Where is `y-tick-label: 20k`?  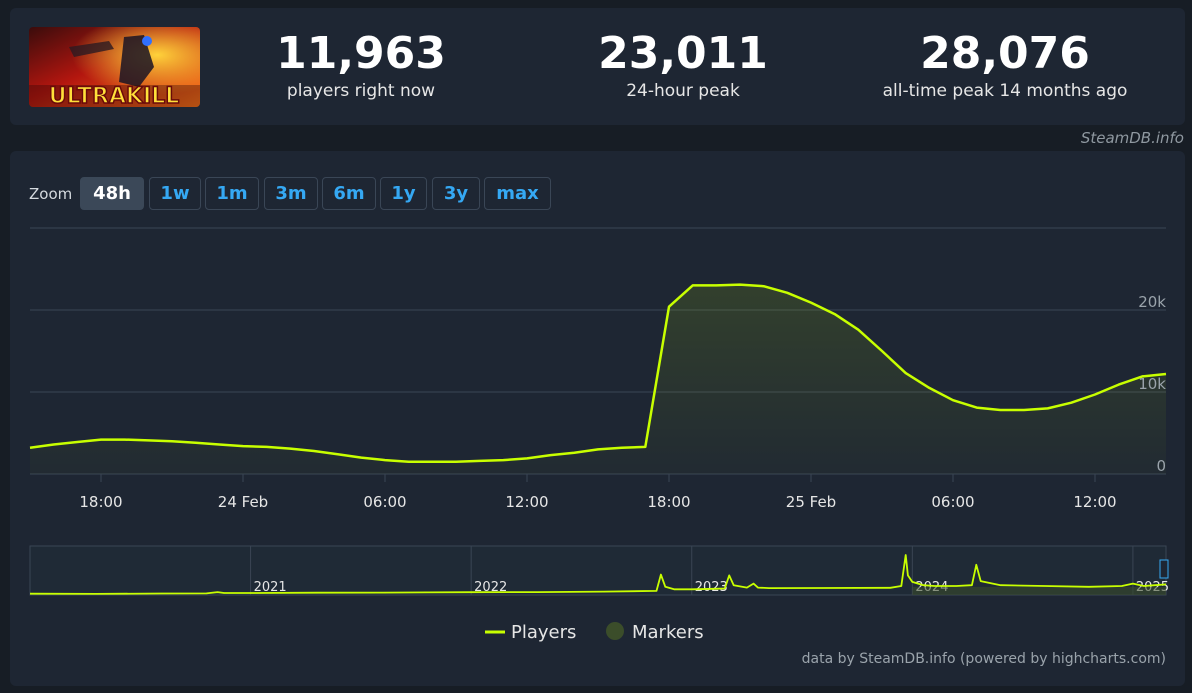 y-tick-label: 20k is located at coordinates (1152, 302).